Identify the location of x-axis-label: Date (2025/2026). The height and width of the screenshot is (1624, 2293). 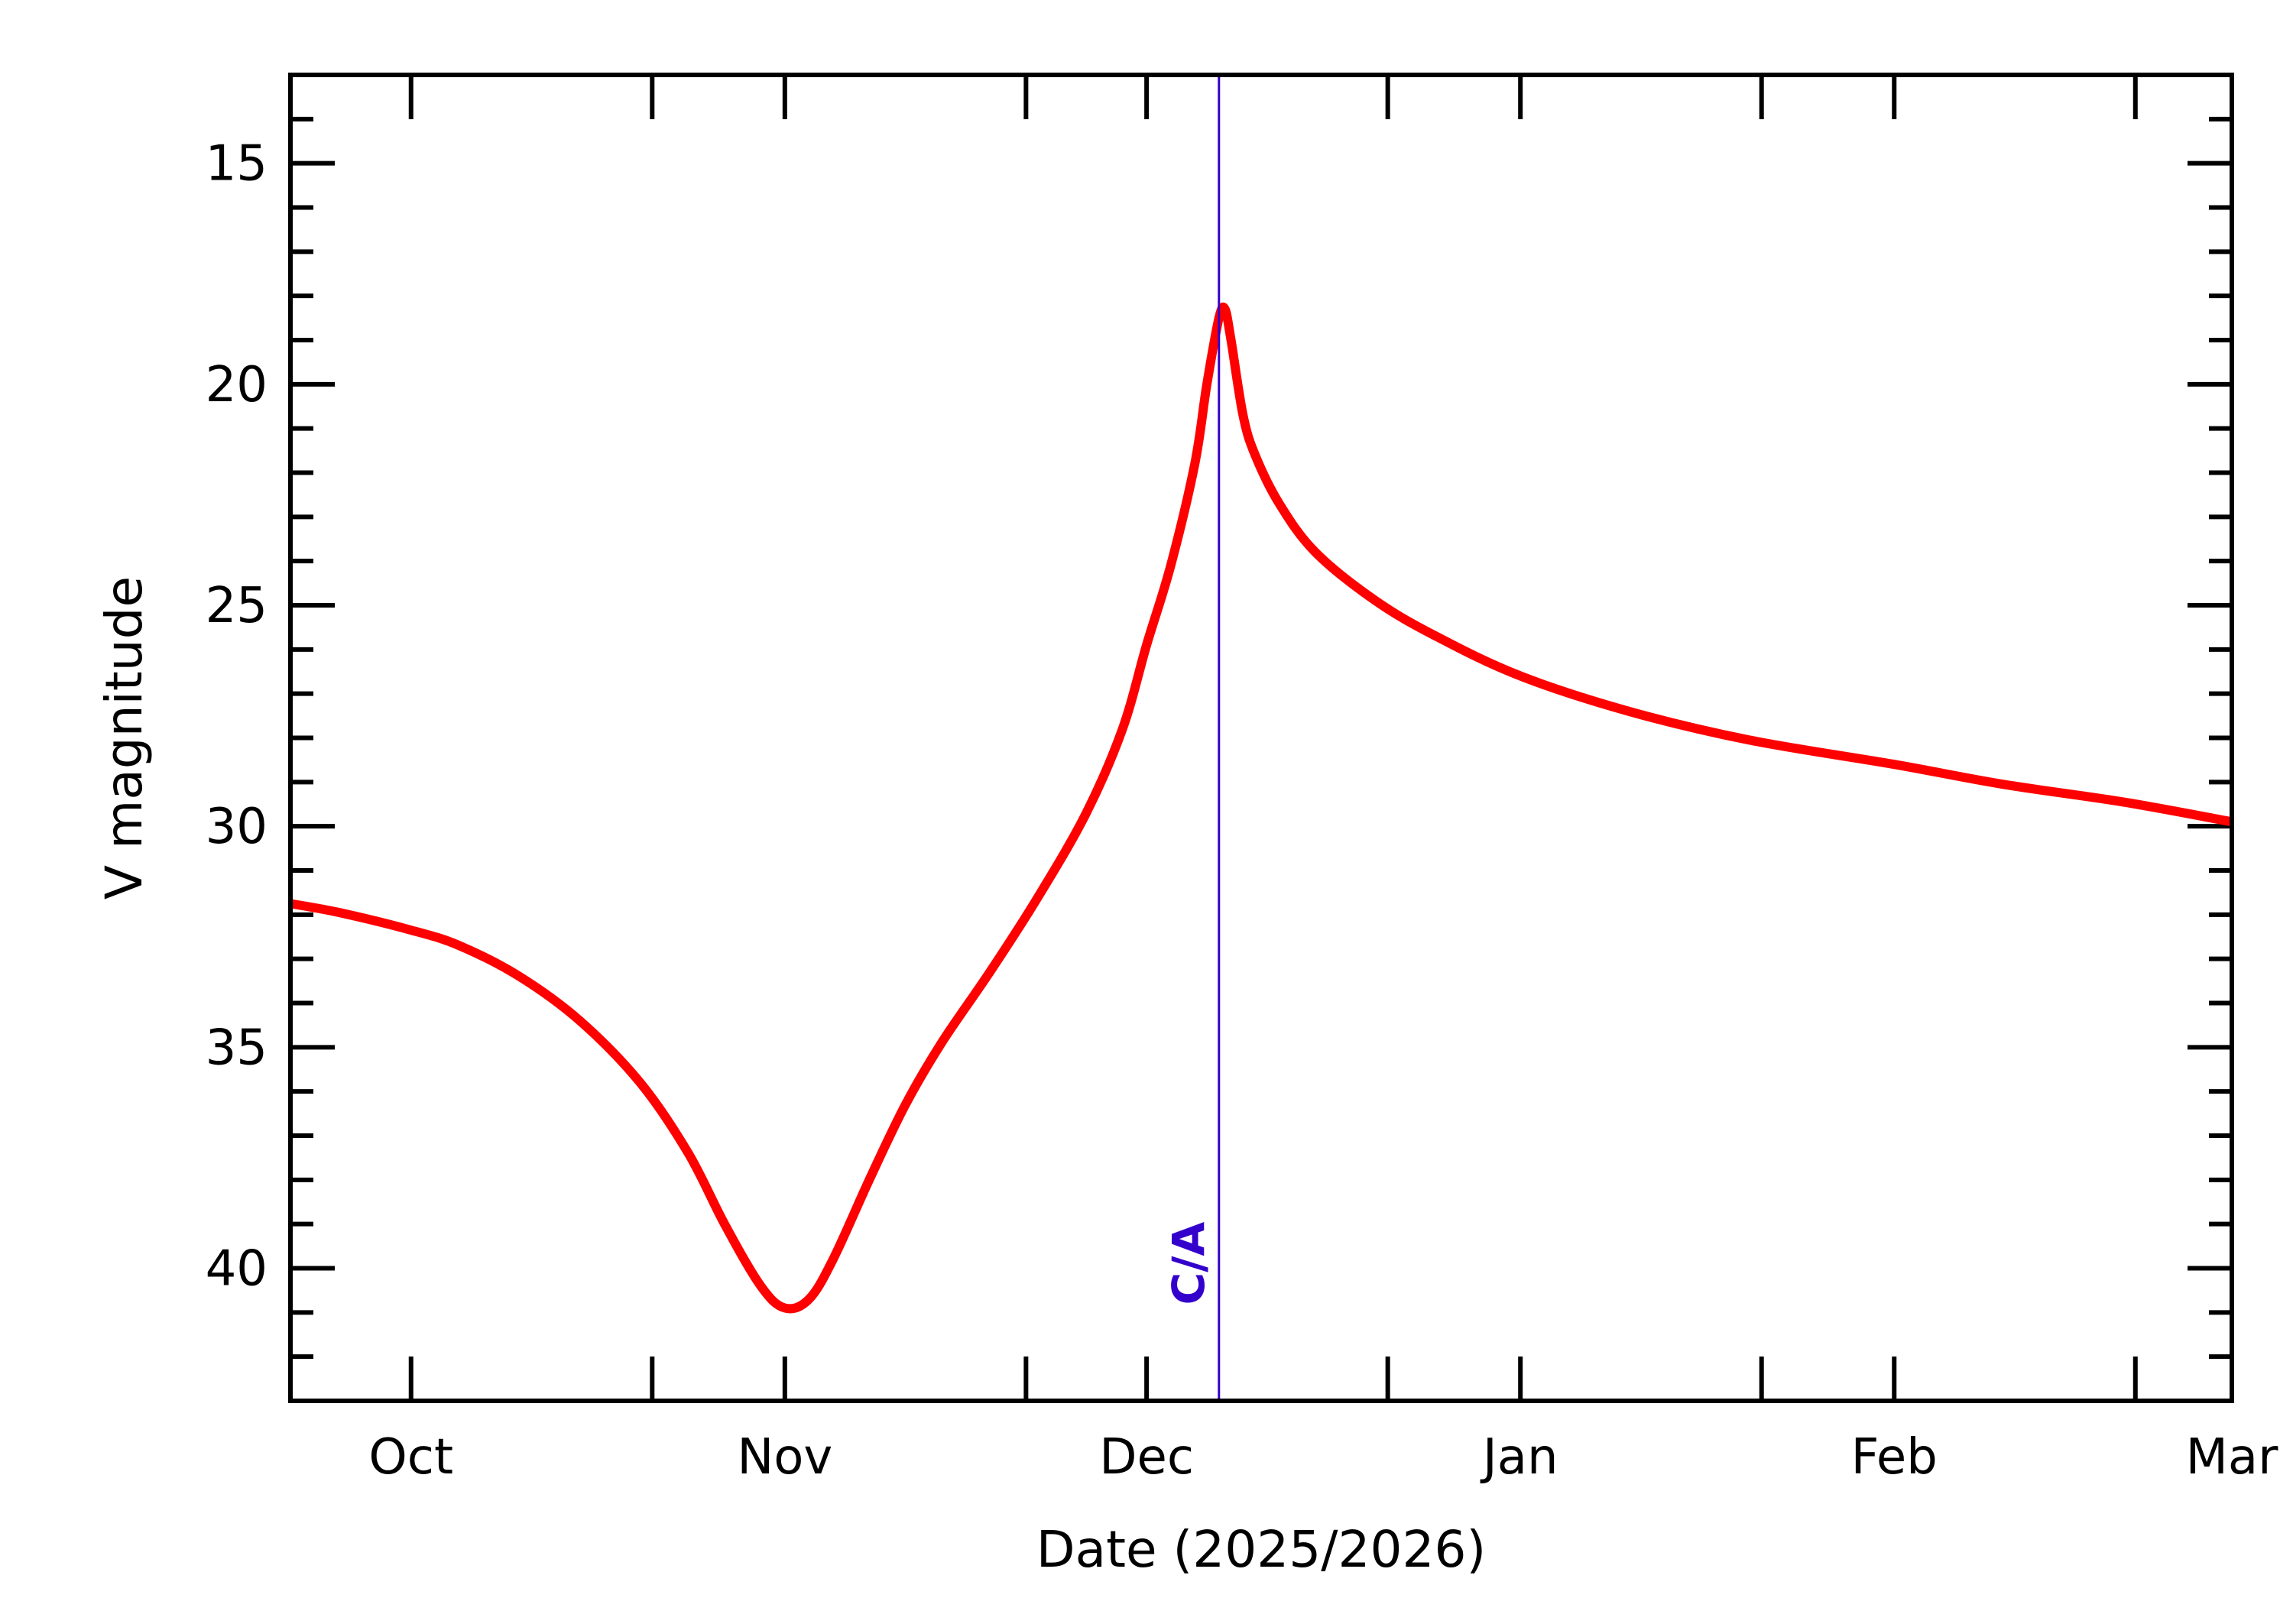
(1261, 1549).